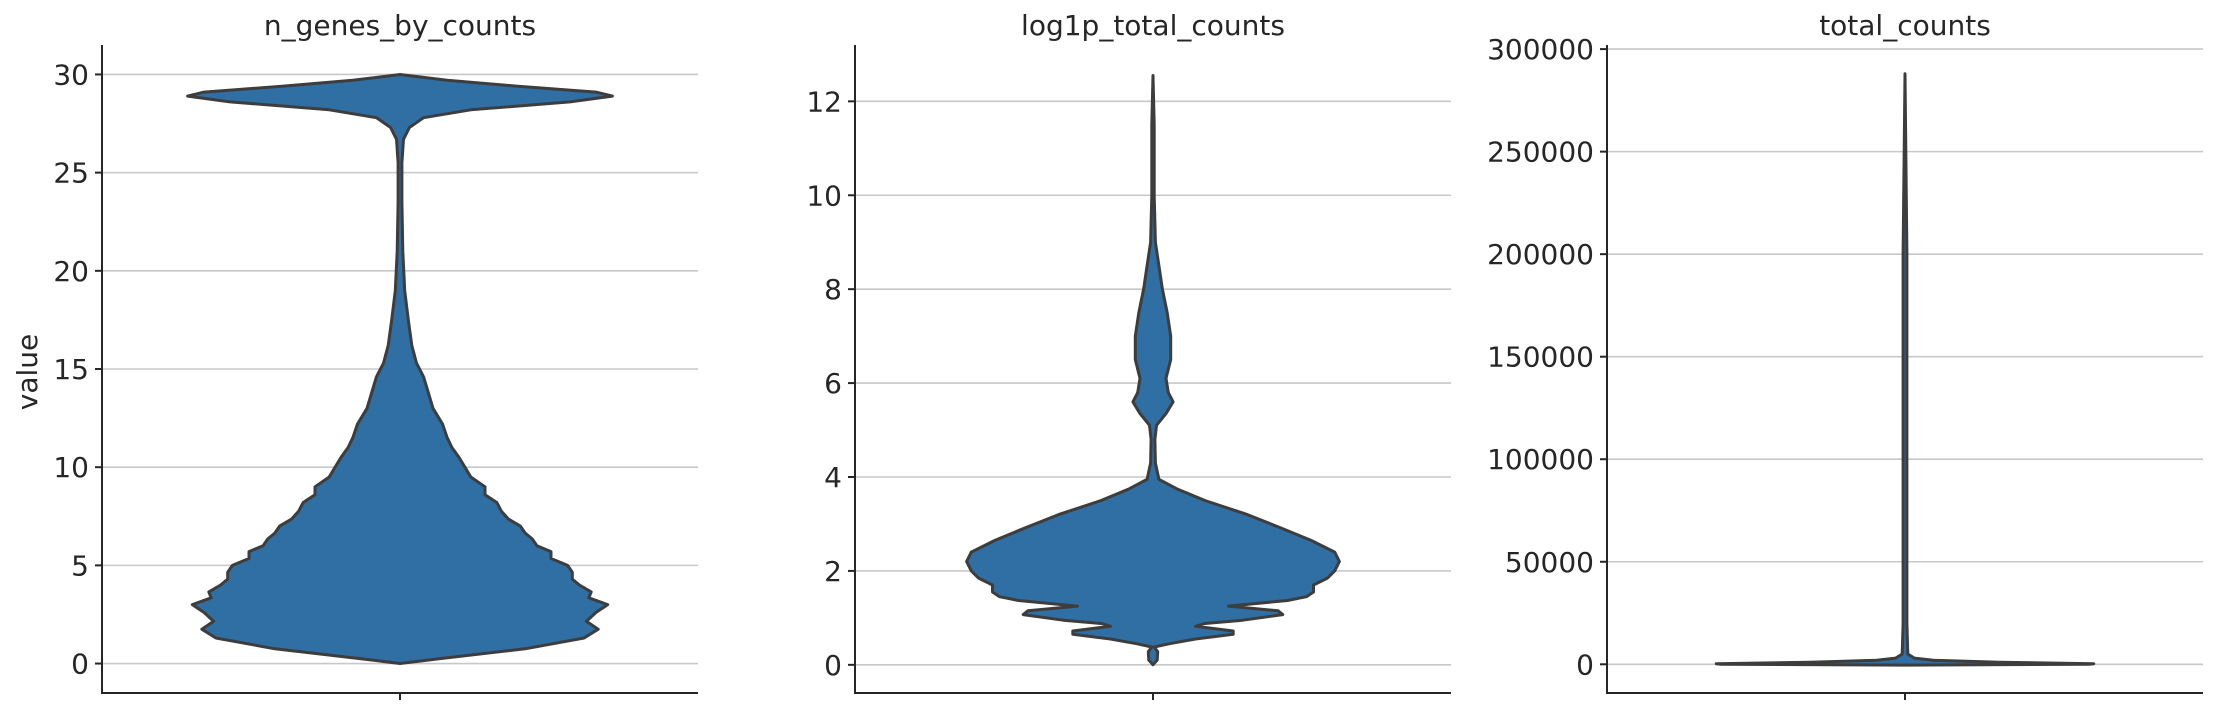  Describe the element at coordinates (1540, 459) in the screenshot. I see `y-tick-label: 100000` at that location.